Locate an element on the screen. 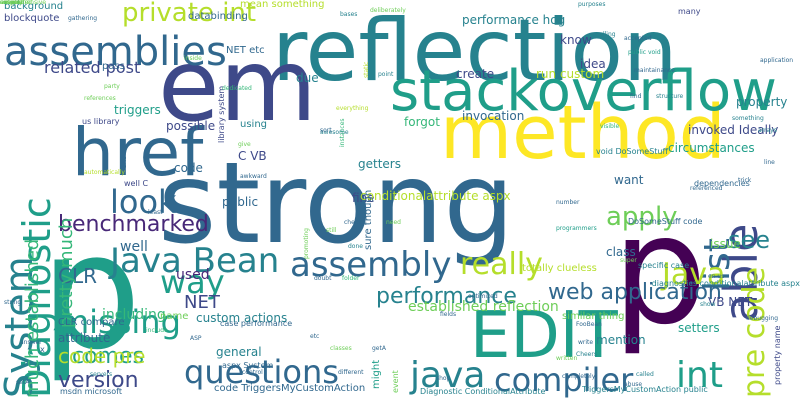  cloud-word: invoked Ideally is located at coordinates (733, 130).